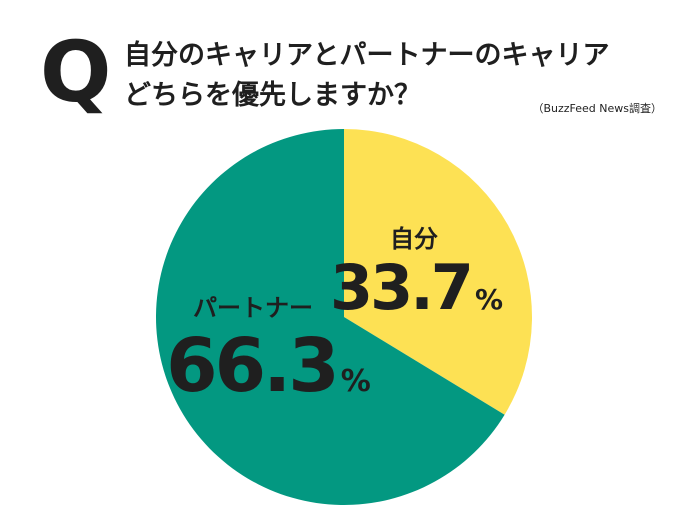 Image resolution: width=700 pixels, height=525 pixels. What do you see at coordinates (597, 108) in the screenshot?
I see `source-note: （BuzzFeed News調査）` at bounding box center [597, 108].